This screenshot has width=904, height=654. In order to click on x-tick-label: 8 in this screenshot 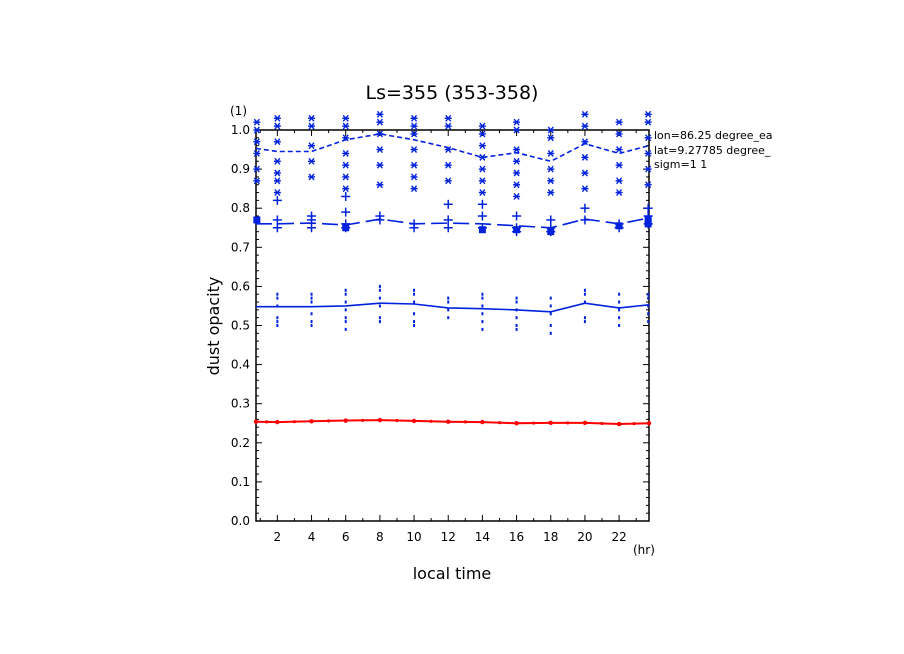, I will do `click(380, 537)`.